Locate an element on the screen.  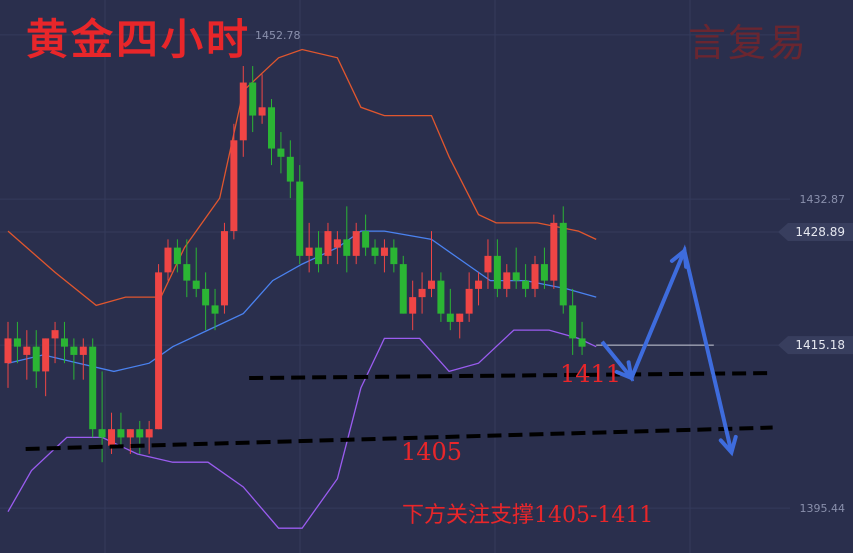
chart-title: 黄金四小时 is located at coordinates (139, 39).